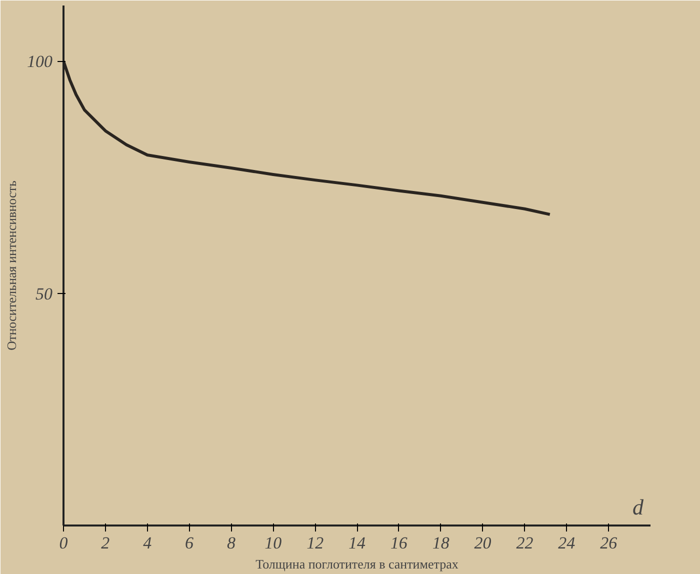  Describe the element at coordinates (399, 543) in the screenshot. I see `x-tick-label: 16` at that location.